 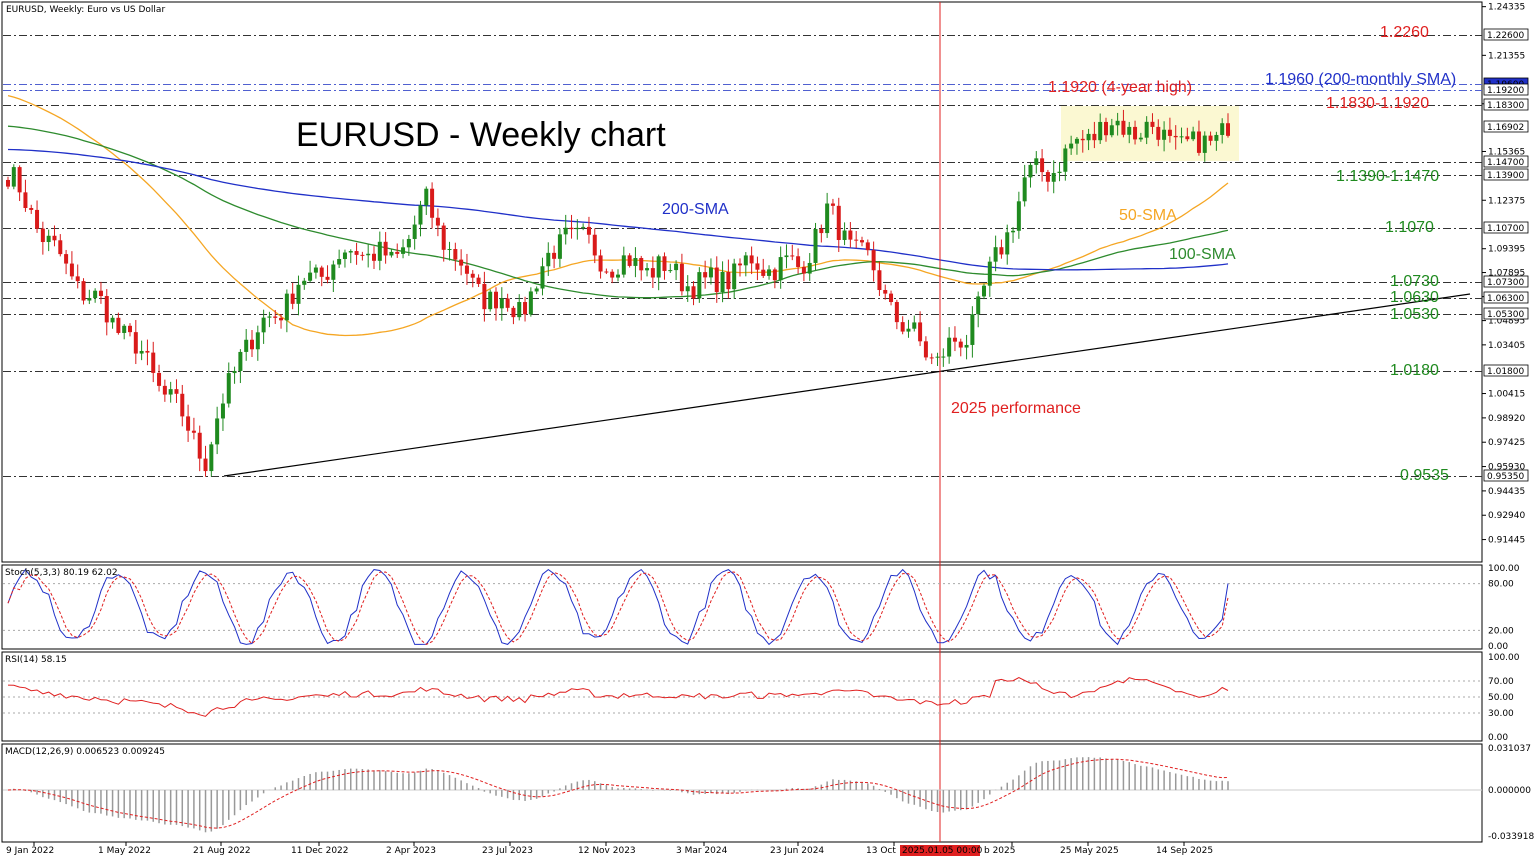 What do you see at coordinates (1506, 419) in the screenshot?
I see `price-tick-label: 0.98920` at bounding box center [1506, 419].